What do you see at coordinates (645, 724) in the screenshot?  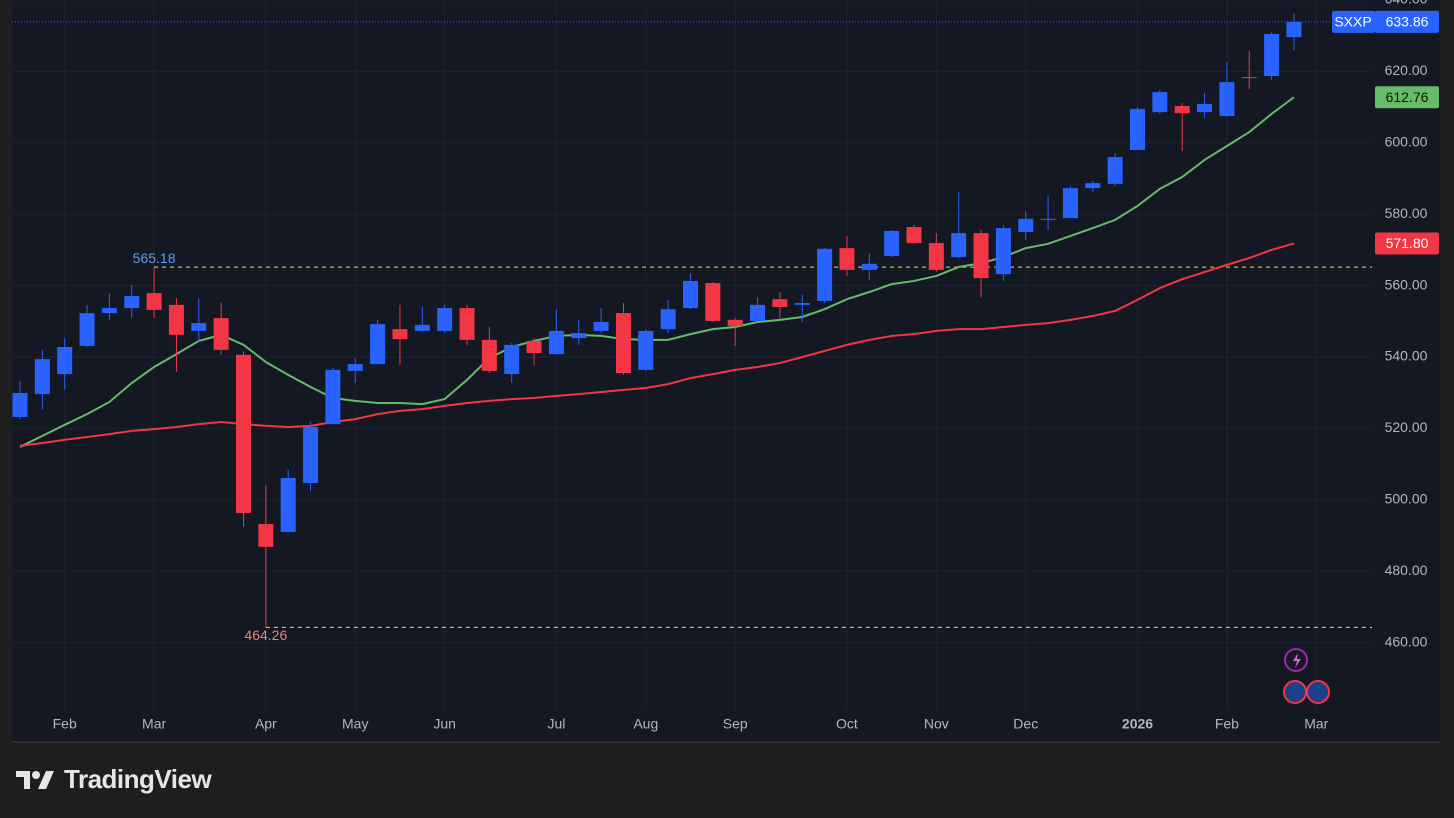 I see `x-tick-label: Aug` at bounding box center [645, 724].